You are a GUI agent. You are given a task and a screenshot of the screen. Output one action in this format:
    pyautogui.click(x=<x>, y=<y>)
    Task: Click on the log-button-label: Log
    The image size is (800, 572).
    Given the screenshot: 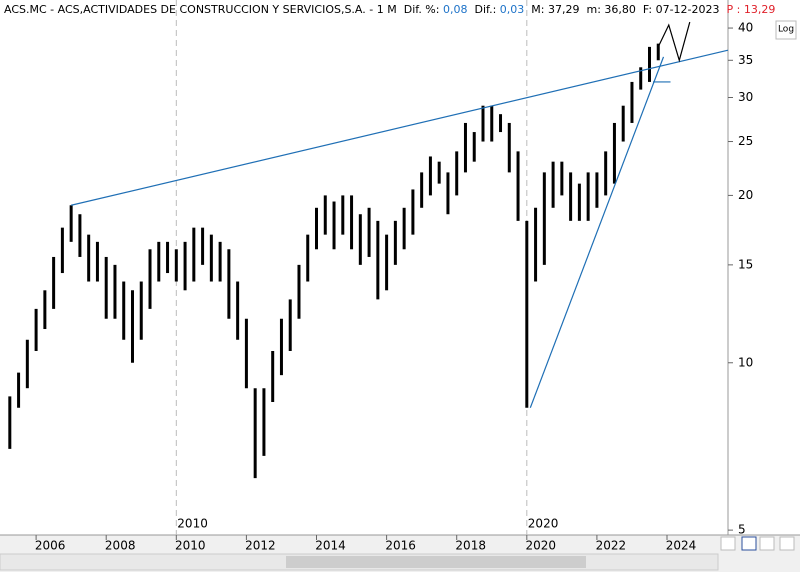 What is the action you would take?
    pyautogui.click(x=786, y=30)
    